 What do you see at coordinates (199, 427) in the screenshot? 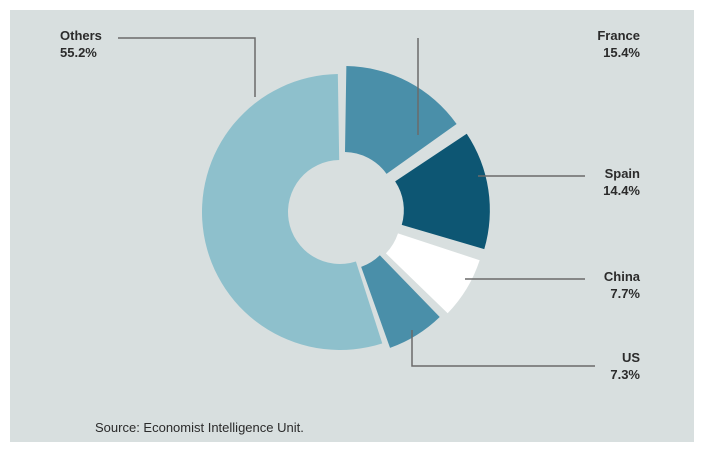
I see `source-note: Source: Economist Intelligence Unit.` at bounding box center [199, 427].